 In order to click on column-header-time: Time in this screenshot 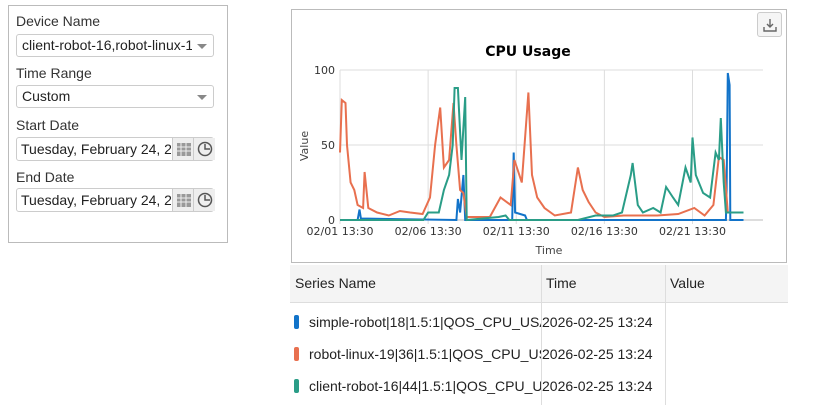, I will do `click(561, 283)`.